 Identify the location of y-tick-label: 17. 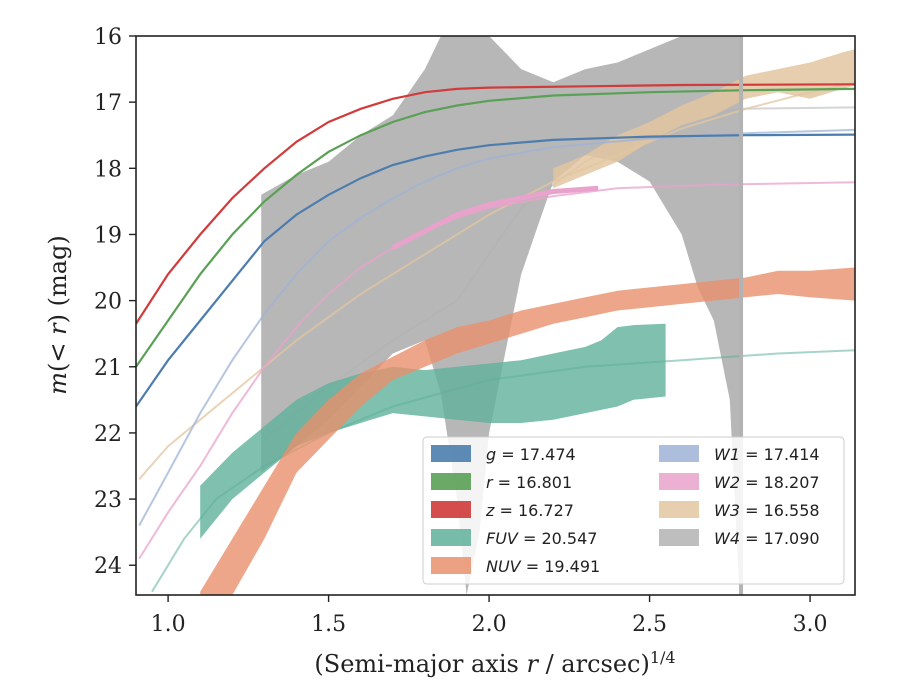
(108, 103).